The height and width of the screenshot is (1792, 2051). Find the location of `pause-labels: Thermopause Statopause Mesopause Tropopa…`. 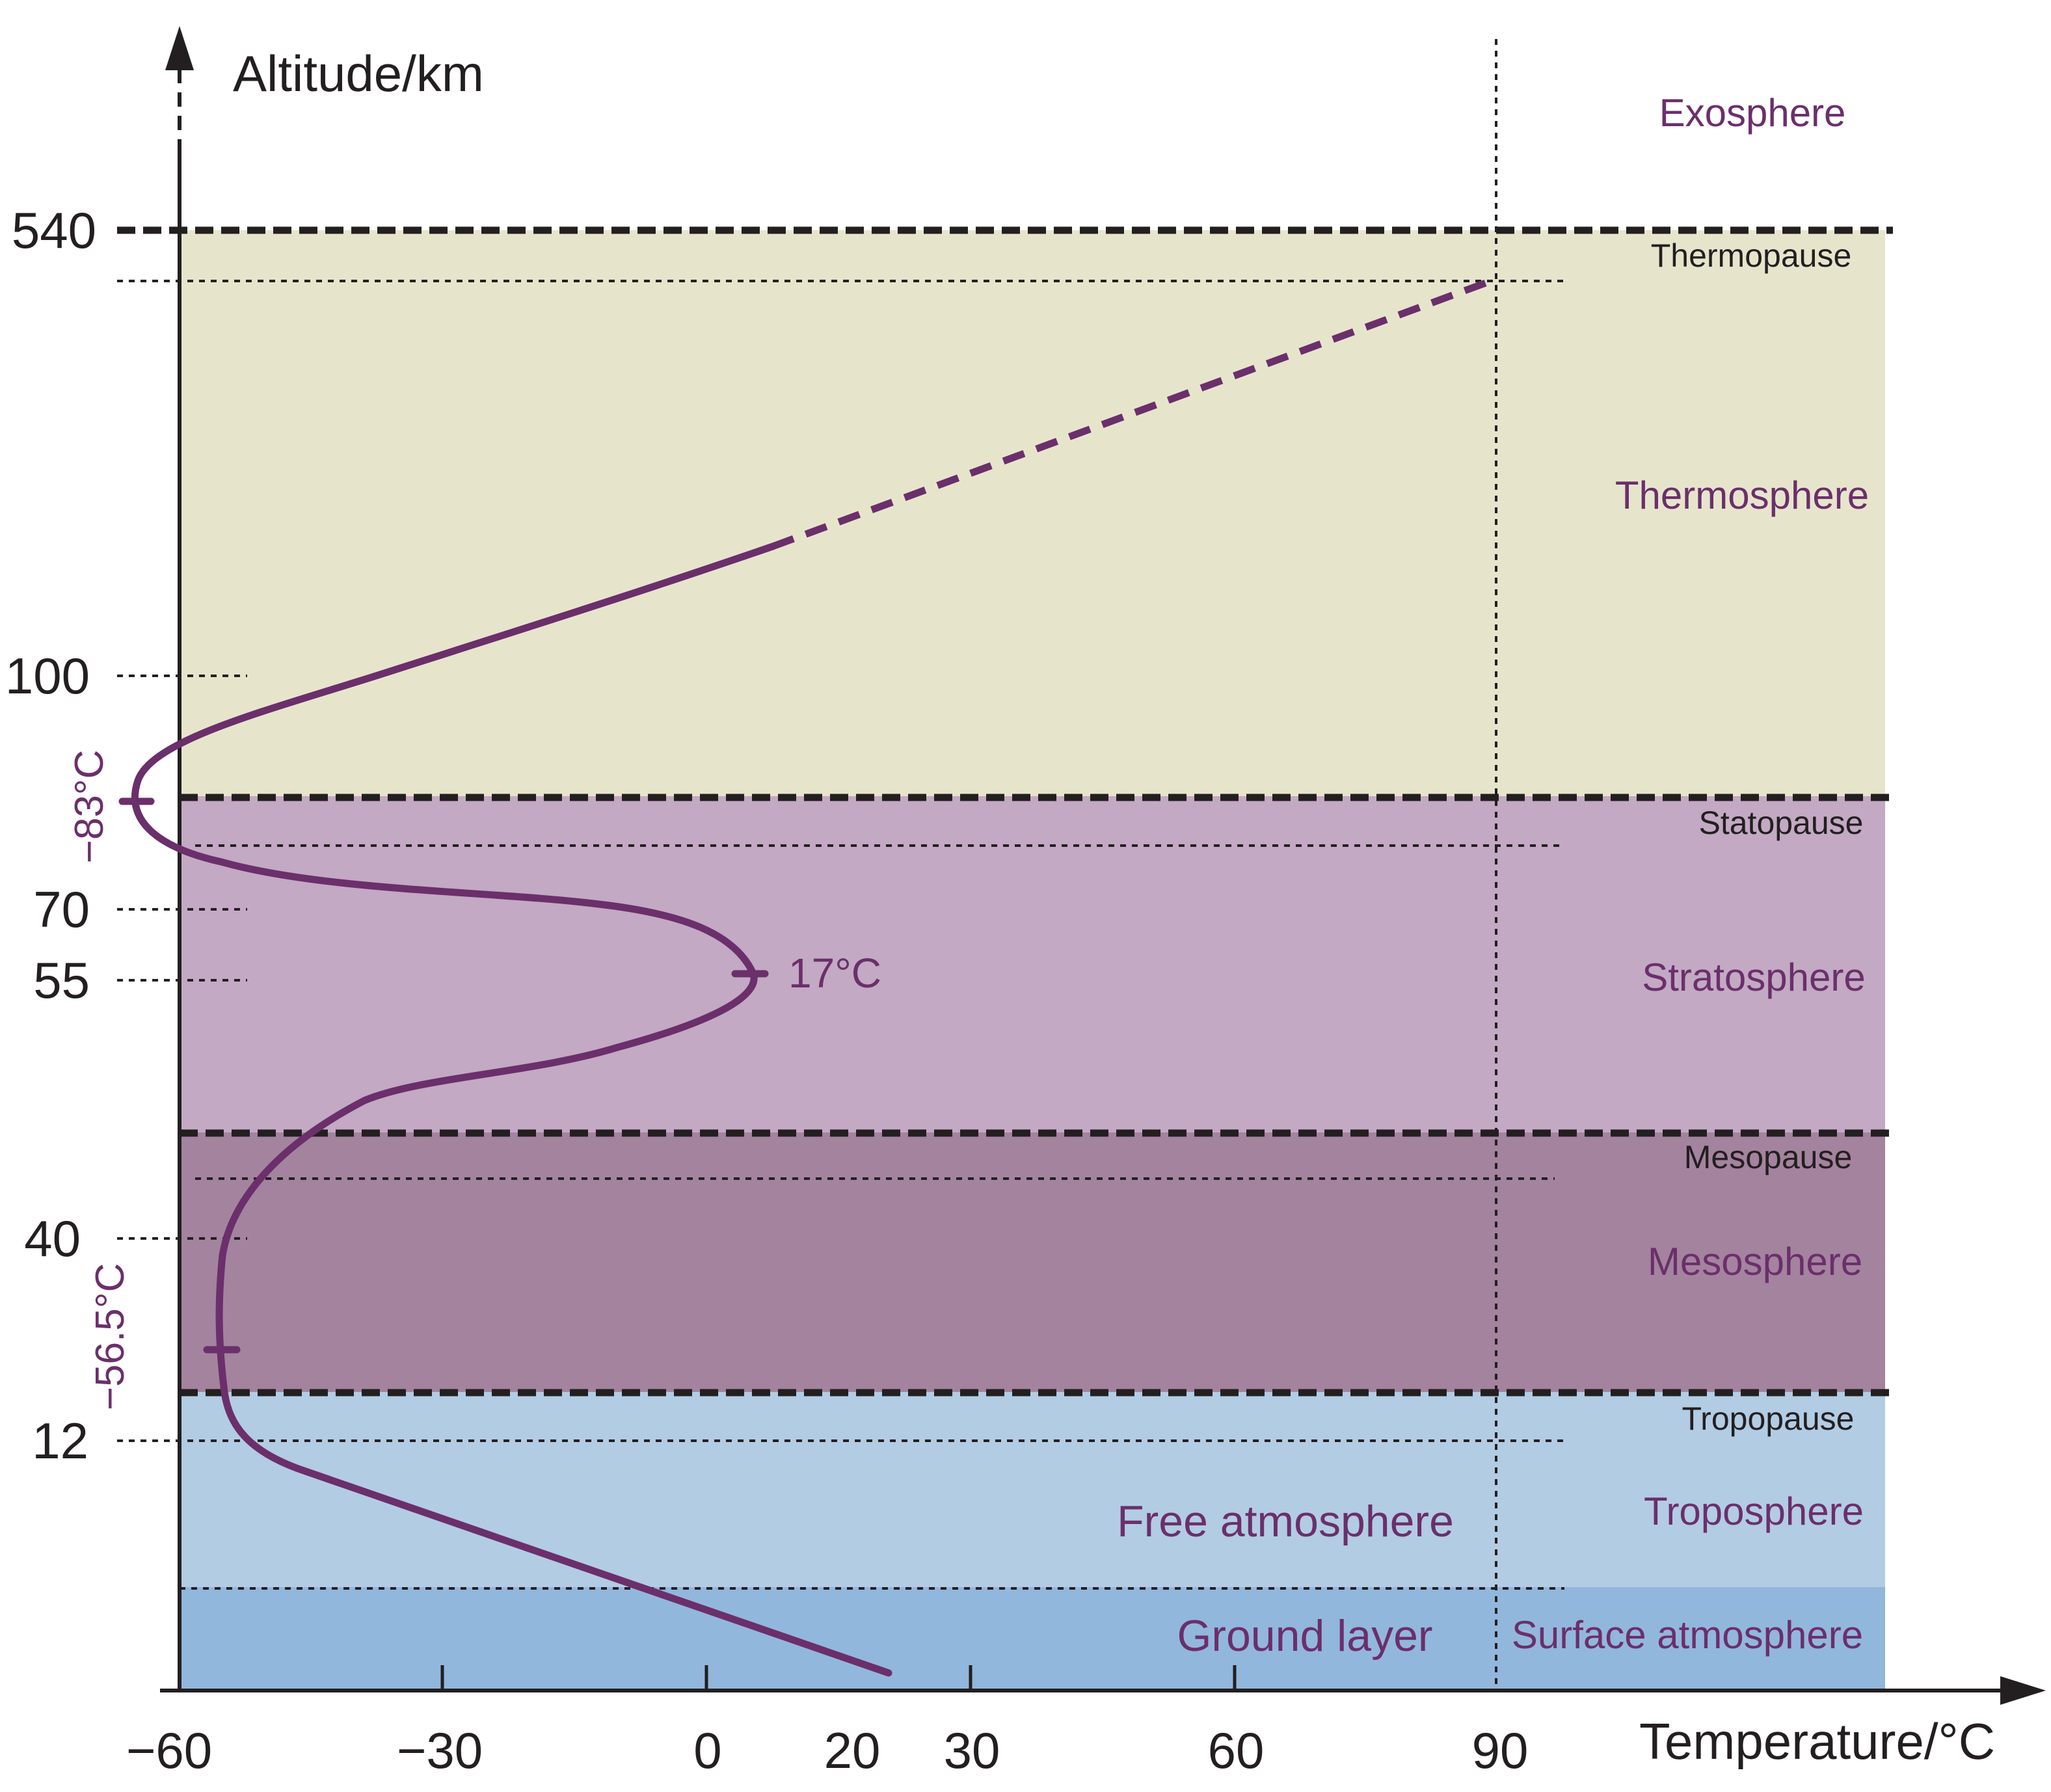

pause-labels: Thermopause Statopause Mesopause Tropopa… is located at coordinates (1757, 837).